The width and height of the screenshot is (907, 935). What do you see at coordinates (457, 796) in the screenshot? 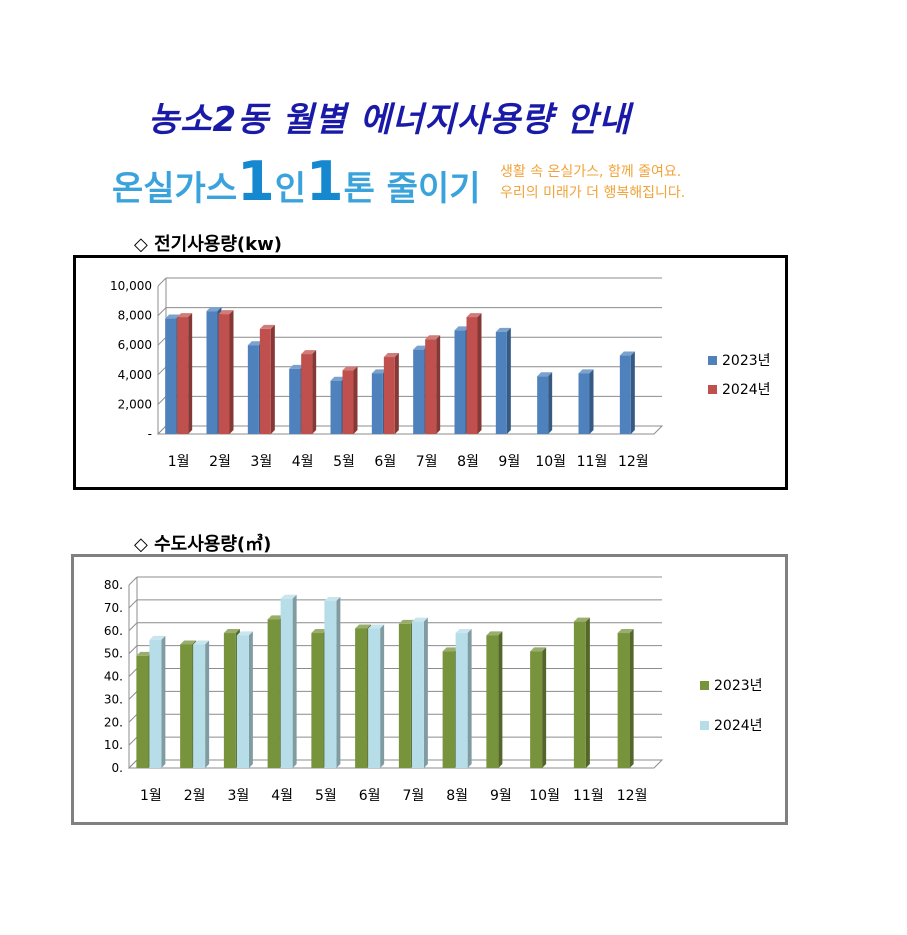
I see `water-x-tick-label: 8월` at bounding box center [457, 796].